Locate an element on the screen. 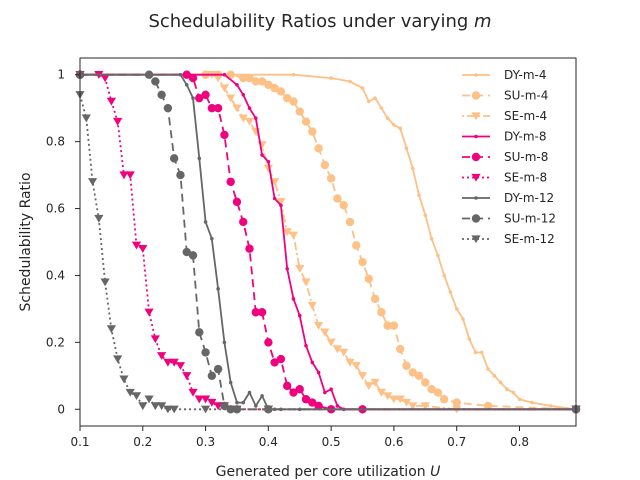  x-tick-label: 0.4 is located at coordinates (268, 442).